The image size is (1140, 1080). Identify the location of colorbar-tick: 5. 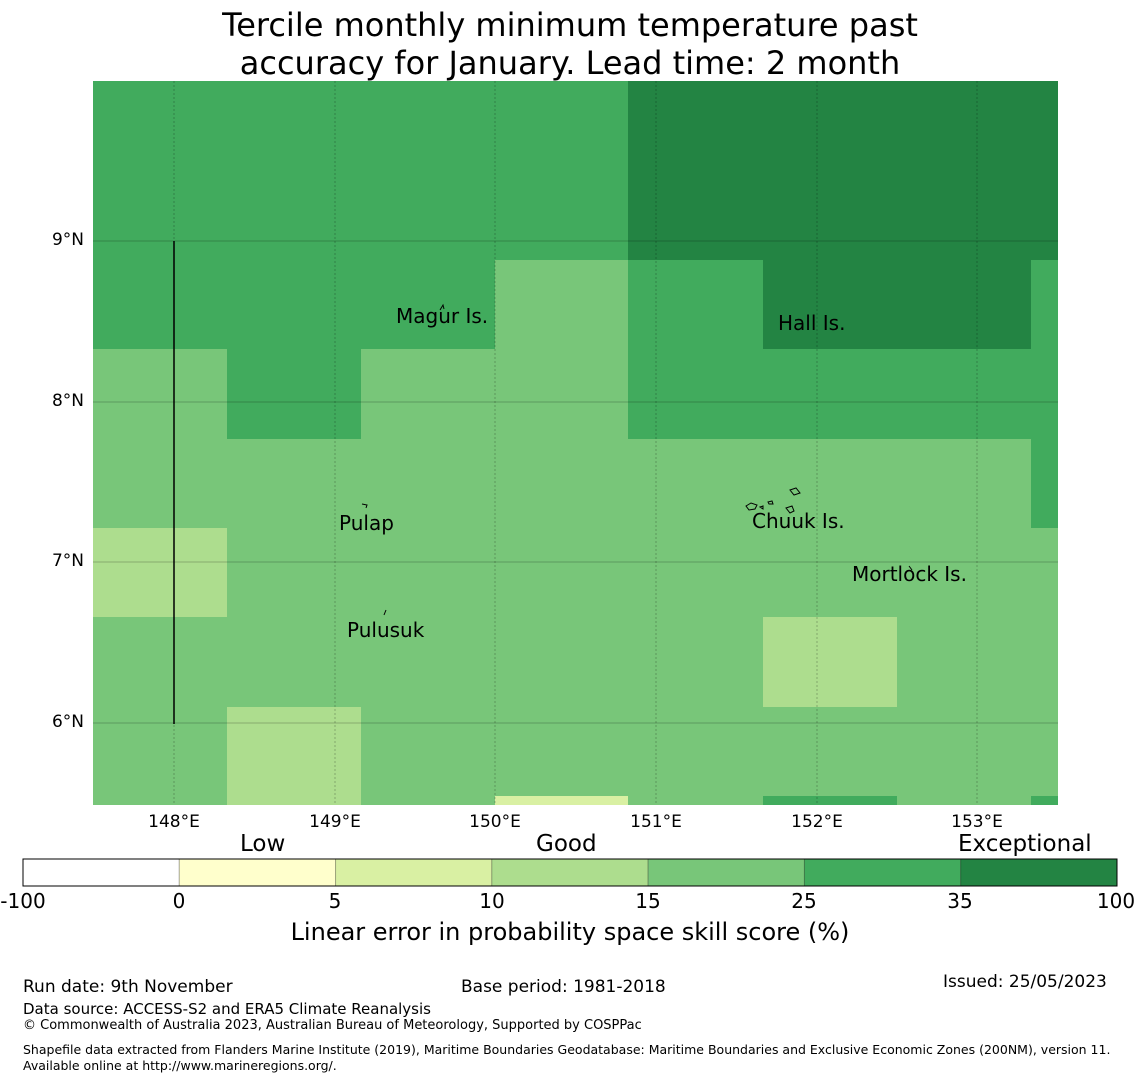
(335, 901).